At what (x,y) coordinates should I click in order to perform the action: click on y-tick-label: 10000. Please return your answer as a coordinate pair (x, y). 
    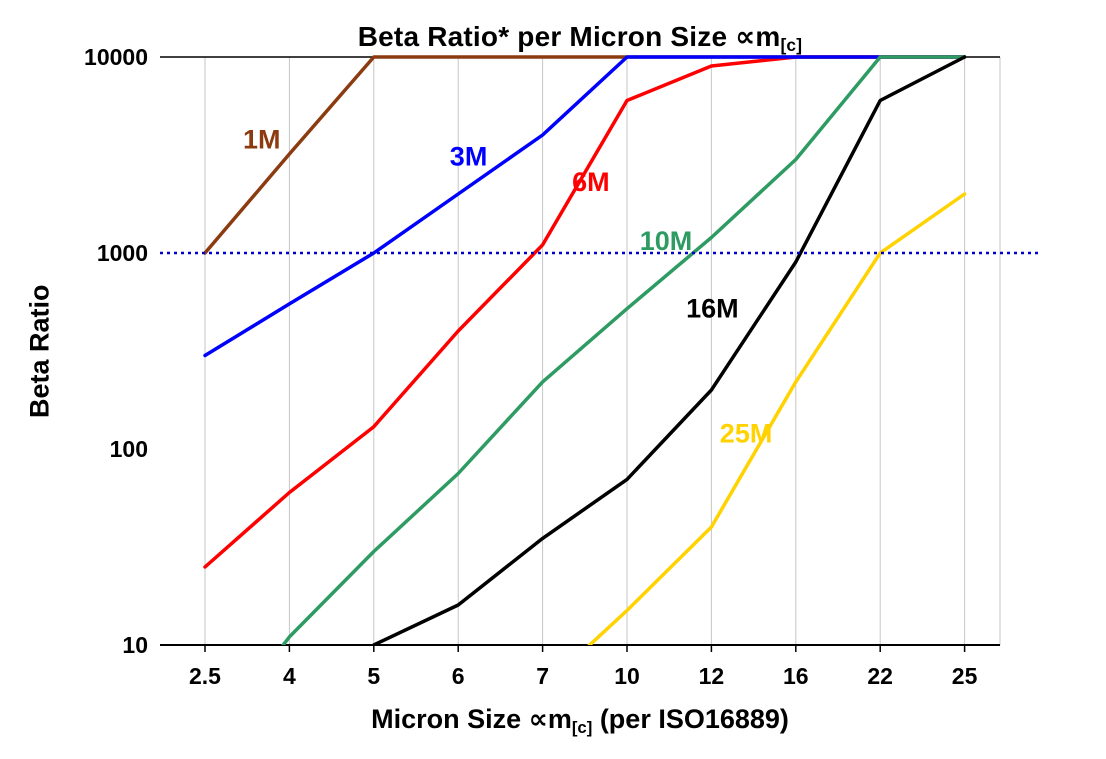
    Looking at the image, I should click on (116, 57).